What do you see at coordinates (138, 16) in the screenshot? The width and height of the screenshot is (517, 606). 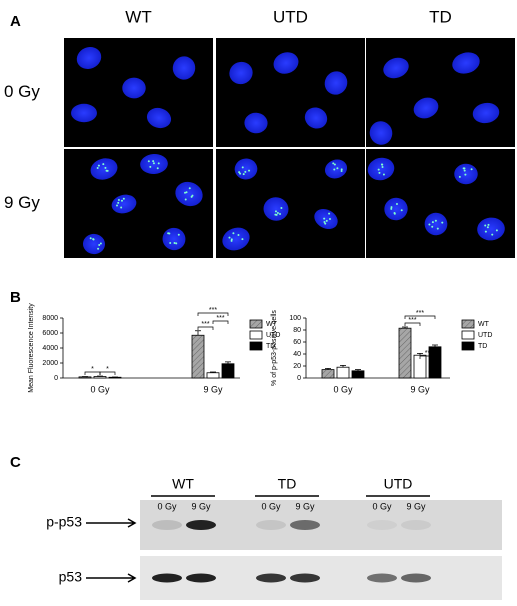 I see `column-label: WT` at bounding box center [138, 16].